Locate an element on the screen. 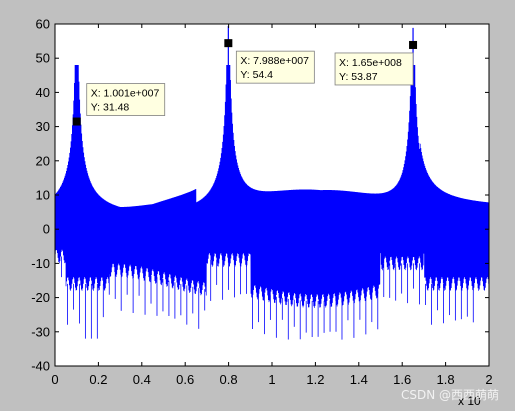 The width and height of the screenshot is (515, 411). datatip-y-text: Y: 31.48 is located at coordinates (110, 108).